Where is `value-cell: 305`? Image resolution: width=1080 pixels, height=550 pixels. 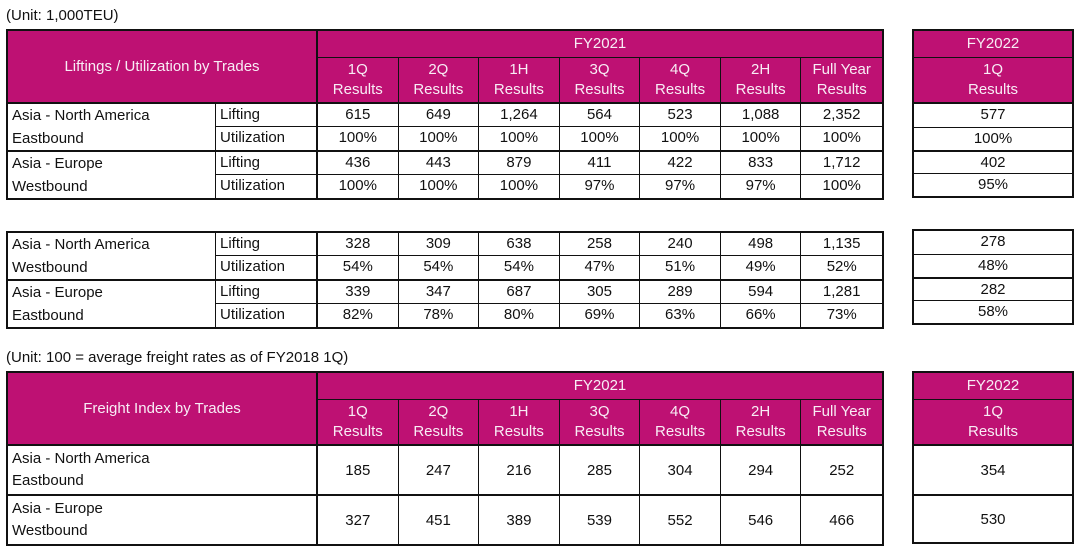 value-cell: 305 is located at coordinates (600, 292).